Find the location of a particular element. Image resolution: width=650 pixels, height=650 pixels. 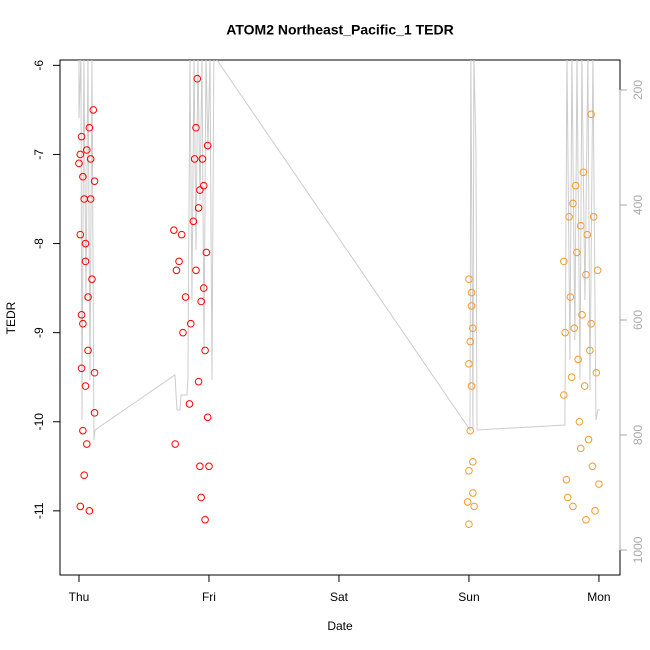

y2-tick-label: 400 is located at coordinates (638, 205).